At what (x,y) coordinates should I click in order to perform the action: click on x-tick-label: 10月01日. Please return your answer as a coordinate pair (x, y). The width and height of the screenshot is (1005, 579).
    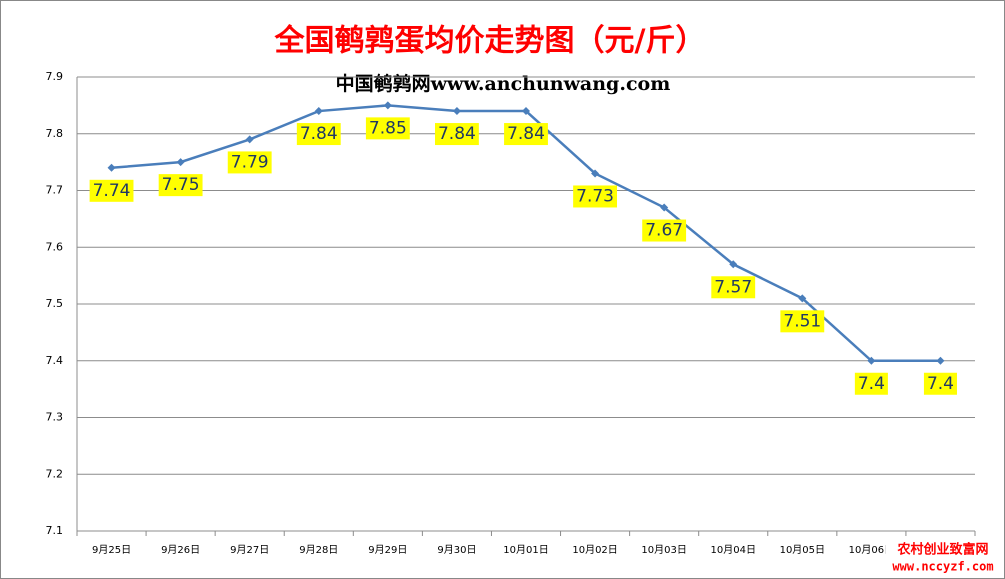
    Looking at the image, I should click on (525, 550).